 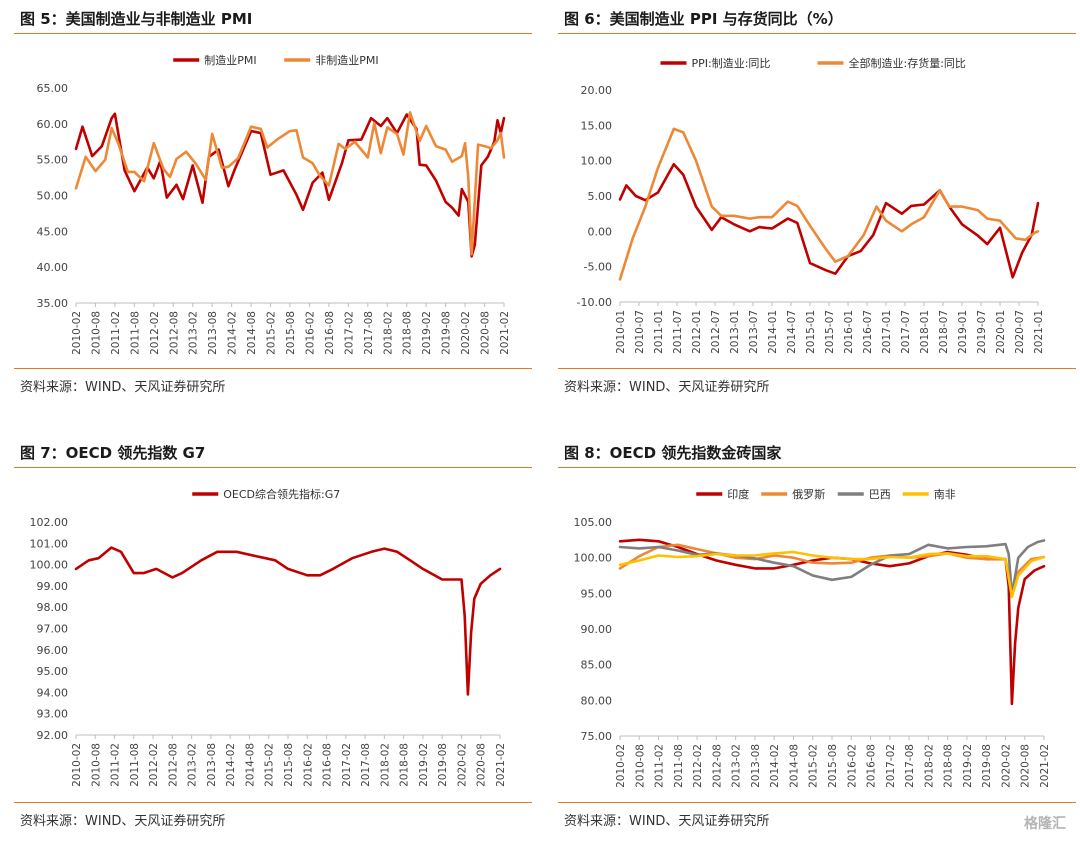 I want to click on x-tick-label: 2010-07, so click(x=640, y=332).